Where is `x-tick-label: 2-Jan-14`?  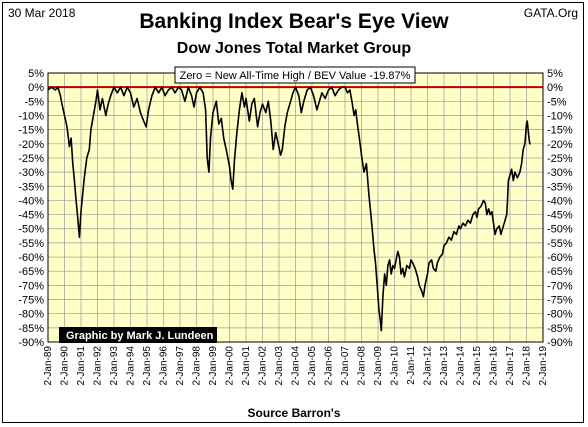 x-tick-label: 2-Jan-14 is located at coordinates (461, 366).